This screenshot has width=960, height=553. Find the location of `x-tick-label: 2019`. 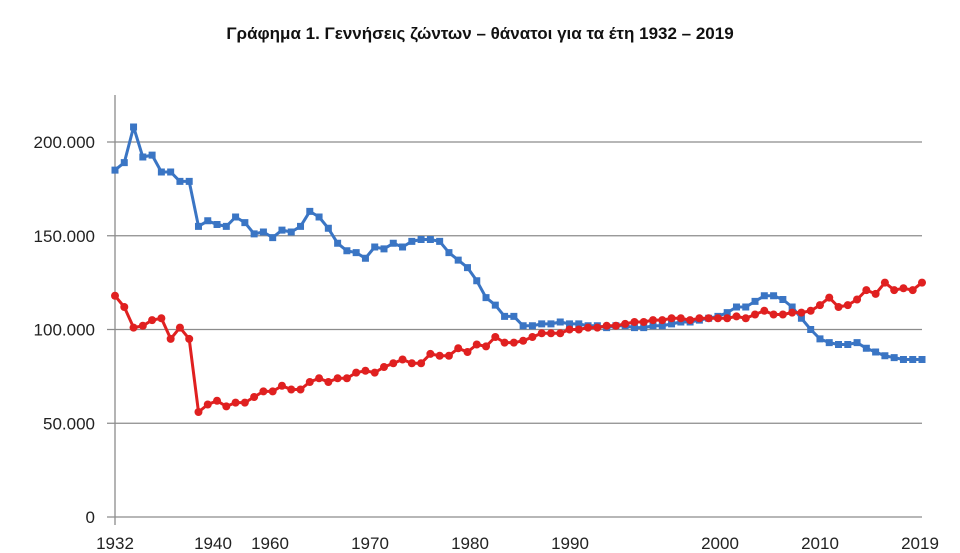

x-tick-label: 2019 is located at coordinates (920, 543).